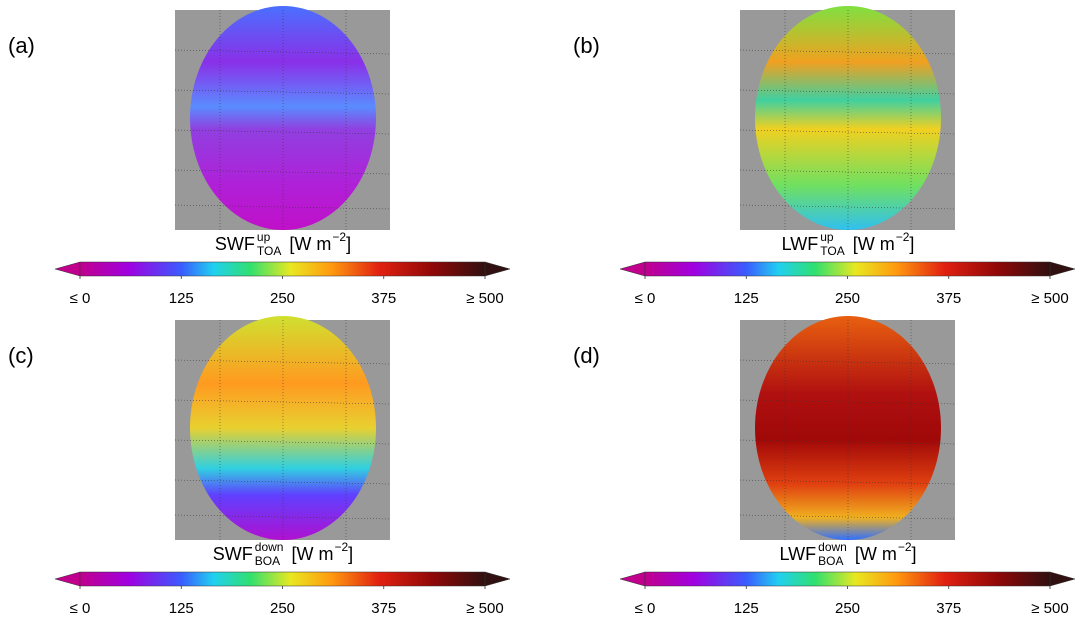  Describe the element at coordinates (21, 355) in the screenshot. I see `panel-label: (c)` at that location.